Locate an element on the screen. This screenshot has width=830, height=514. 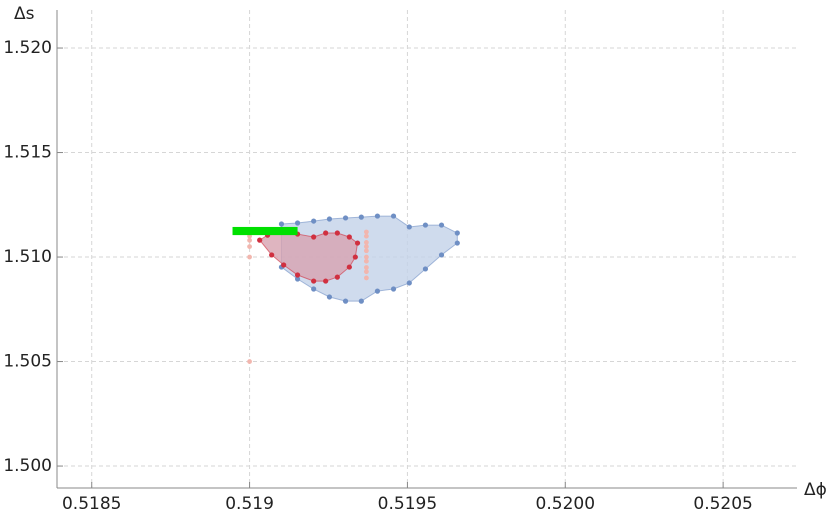
y-tick-label: 1.520 is located at coordinates (27, 48).